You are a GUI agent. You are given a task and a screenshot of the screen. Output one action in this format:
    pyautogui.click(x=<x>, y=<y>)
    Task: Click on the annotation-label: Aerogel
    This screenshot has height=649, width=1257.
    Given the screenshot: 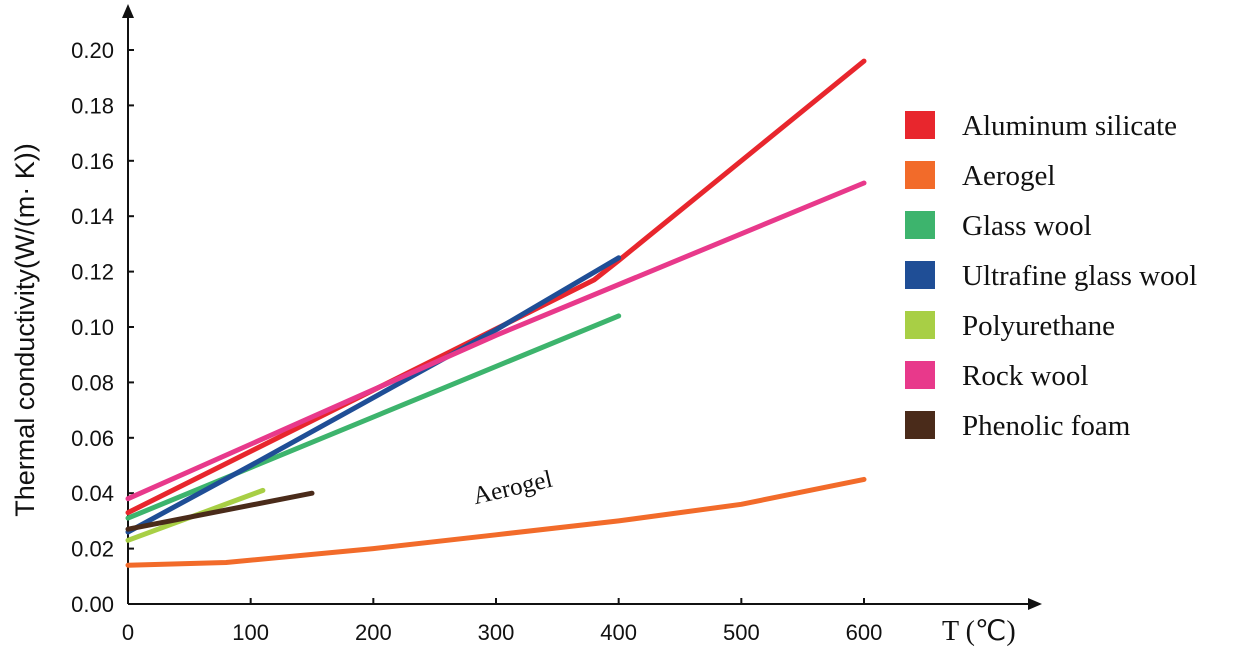 What is the action you would take?
    pyautogui.click(x=512, y=488)
    